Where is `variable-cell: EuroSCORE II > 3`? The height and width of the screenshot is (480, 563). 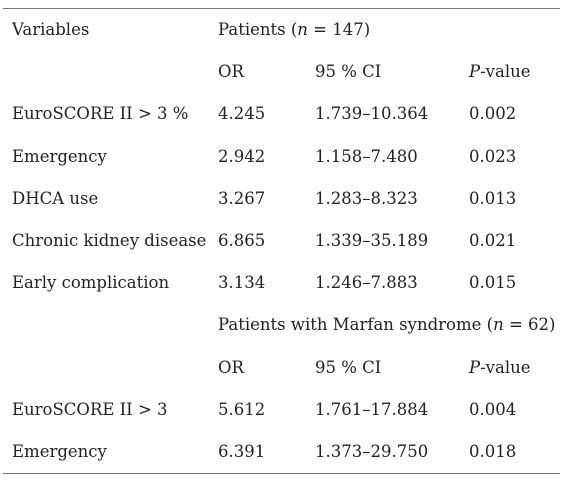 variable-cell: EuroSCORE II > 3 is located at coordinates (90, 409).